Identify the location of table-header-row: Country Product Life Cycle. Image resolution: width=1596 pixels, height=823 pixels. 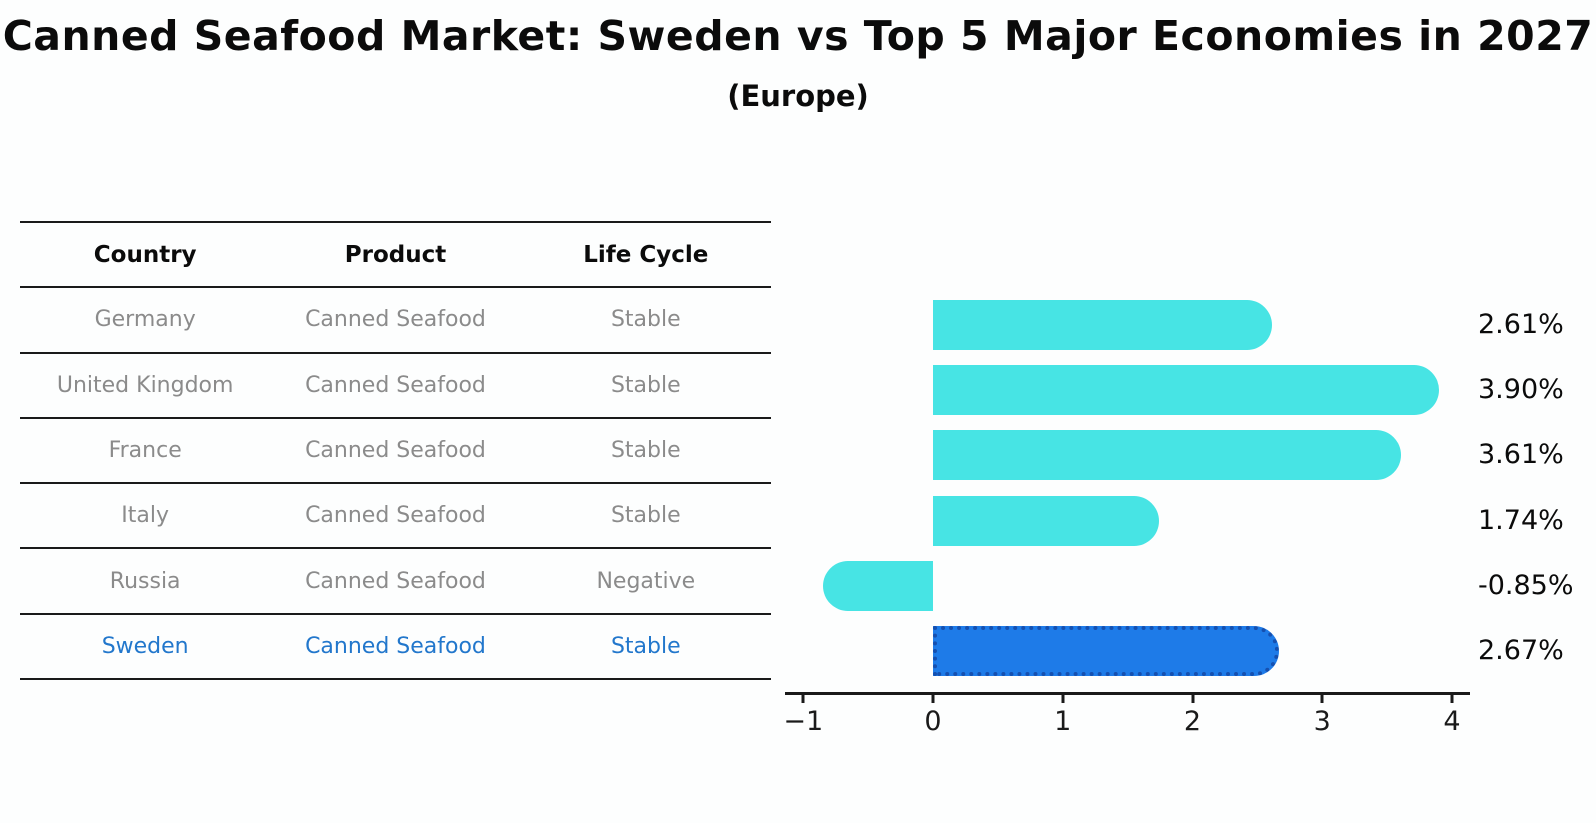
(395, 256).